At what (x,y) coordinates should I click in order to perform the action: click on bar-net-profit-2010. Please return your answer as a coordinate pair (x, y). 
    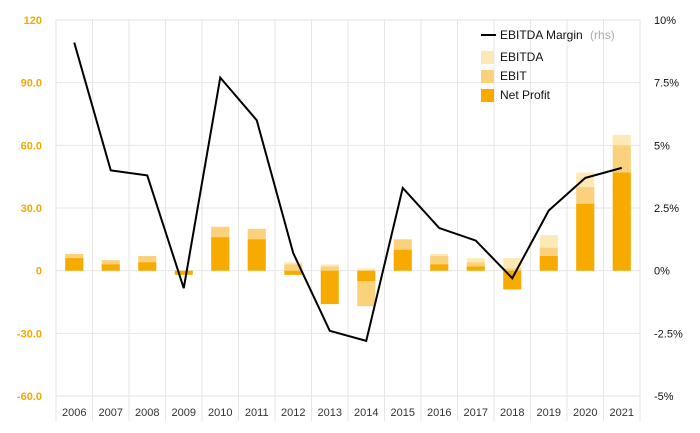
    Looking at the image, I should click on (220, 254).